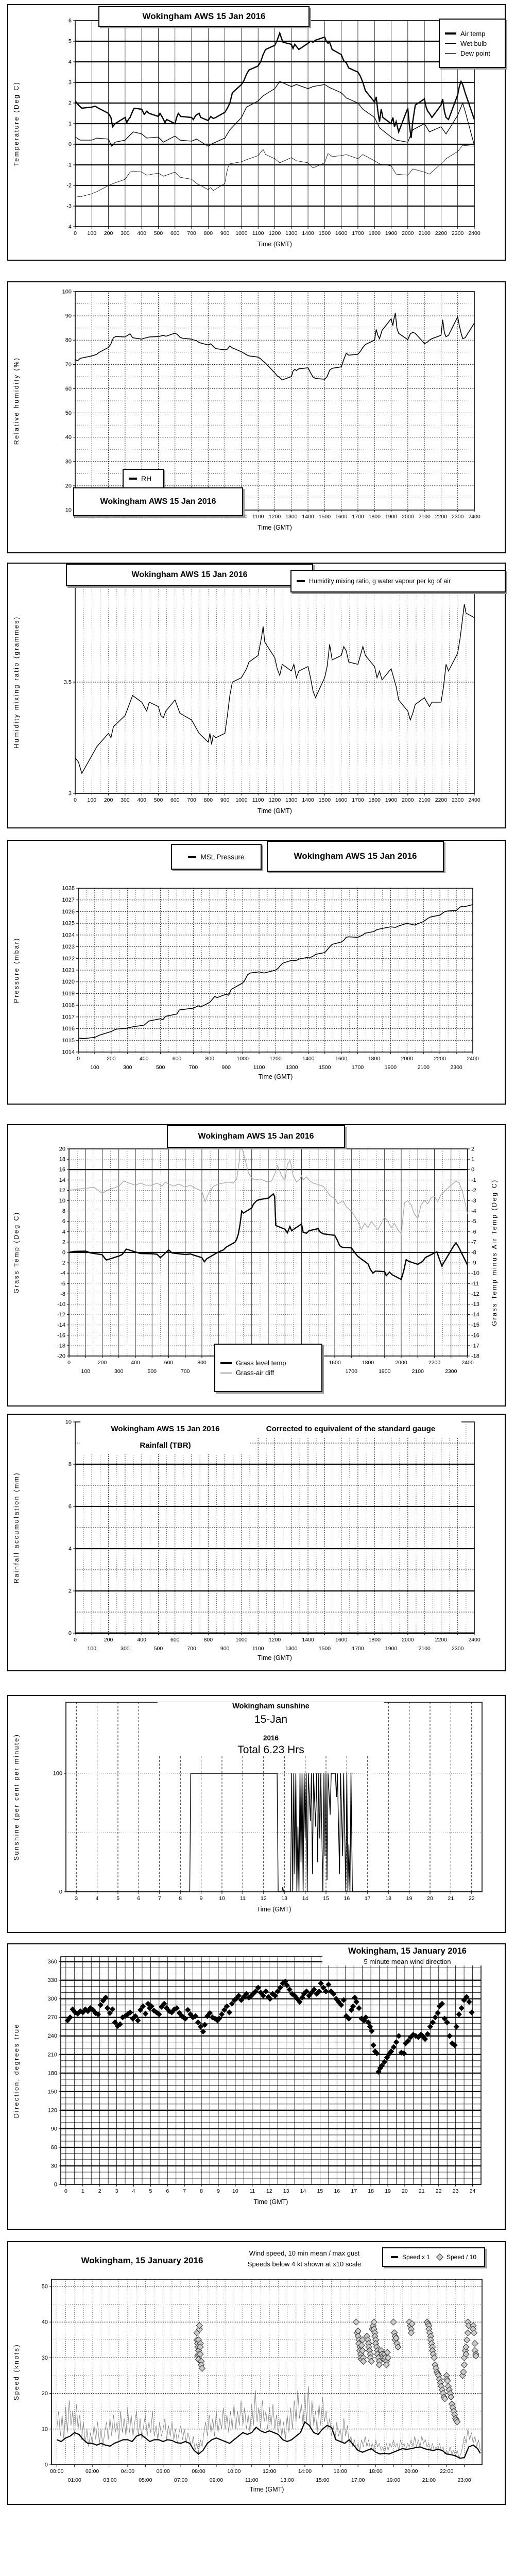 Image resolution: width=515 pixels, height=2576 pixels. What do you see at coordinates (451, 43) in the screenshot?
I see `wet-bulb-line-sample-icon` at bounding box center [451, 43].